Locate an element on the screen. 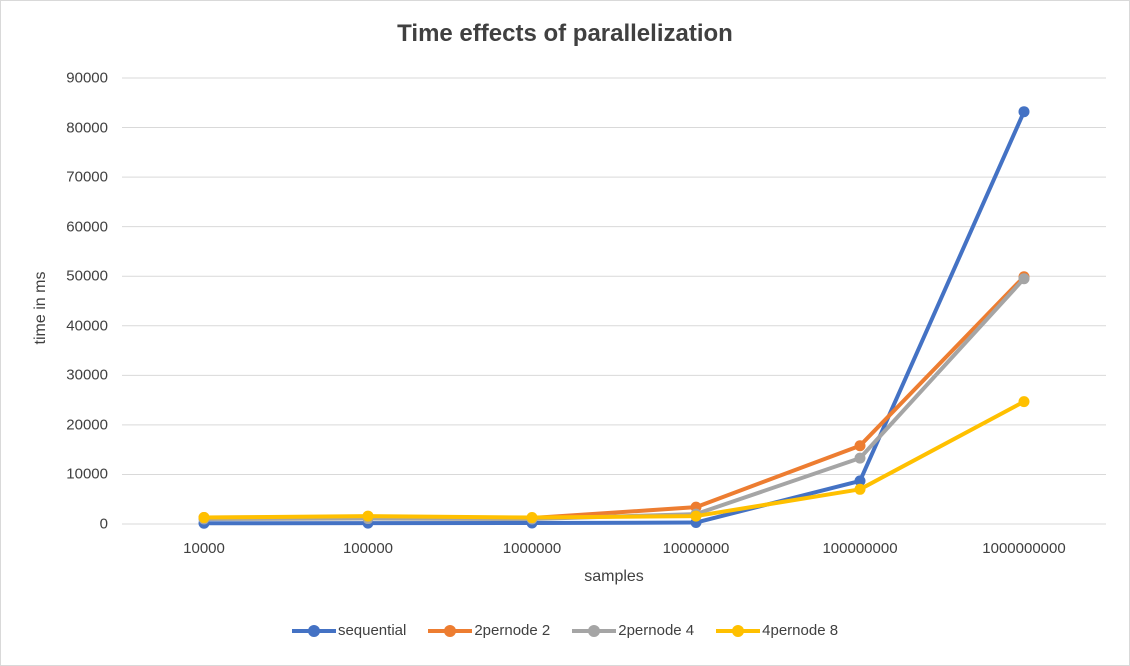 This screenshot has width=1130, height=666. legend-item: 4pernode 8 is located at coordinates (777, 630).